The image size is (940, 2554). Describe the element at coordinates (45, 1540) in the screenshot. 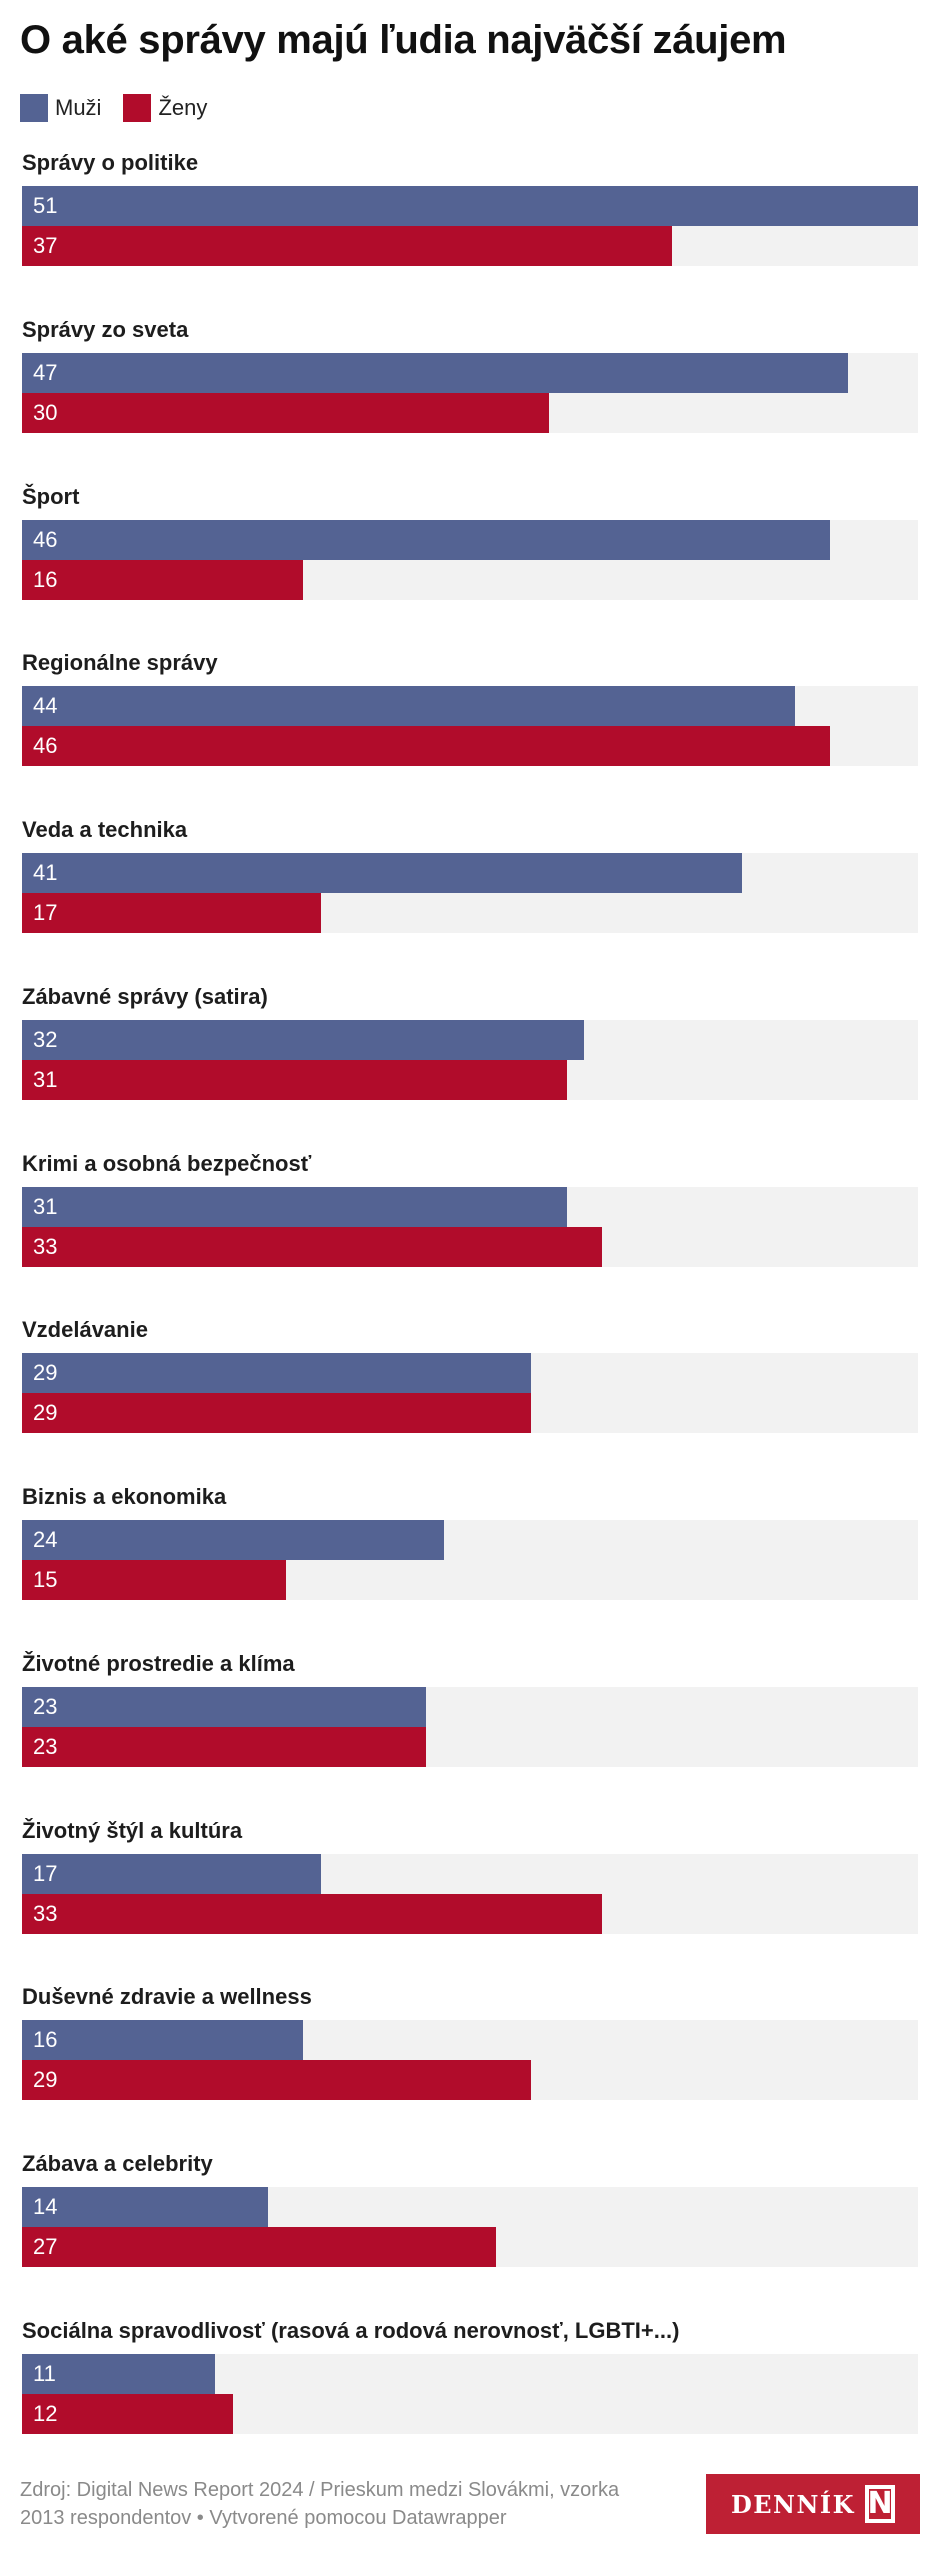

I see `value-label: 24` at that location.